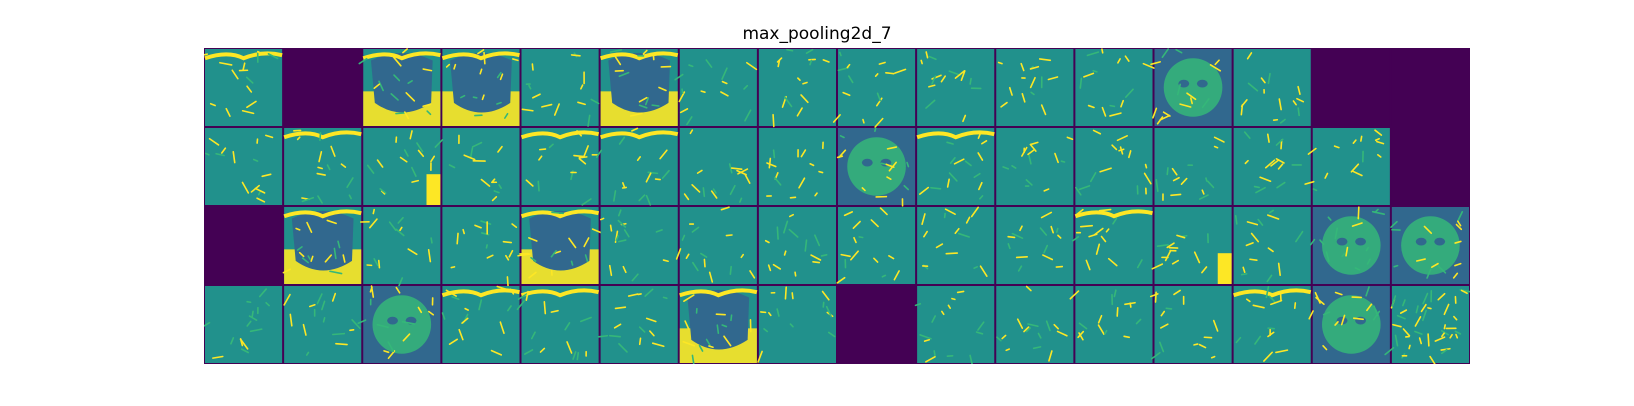 Image resolution: width=1634 pixels, height=406 pixels. What do you see at coordinates (817, 34) in the screenshot?
I see `figure-title: max_pooling2d_7` at bounding box center [817, 34].